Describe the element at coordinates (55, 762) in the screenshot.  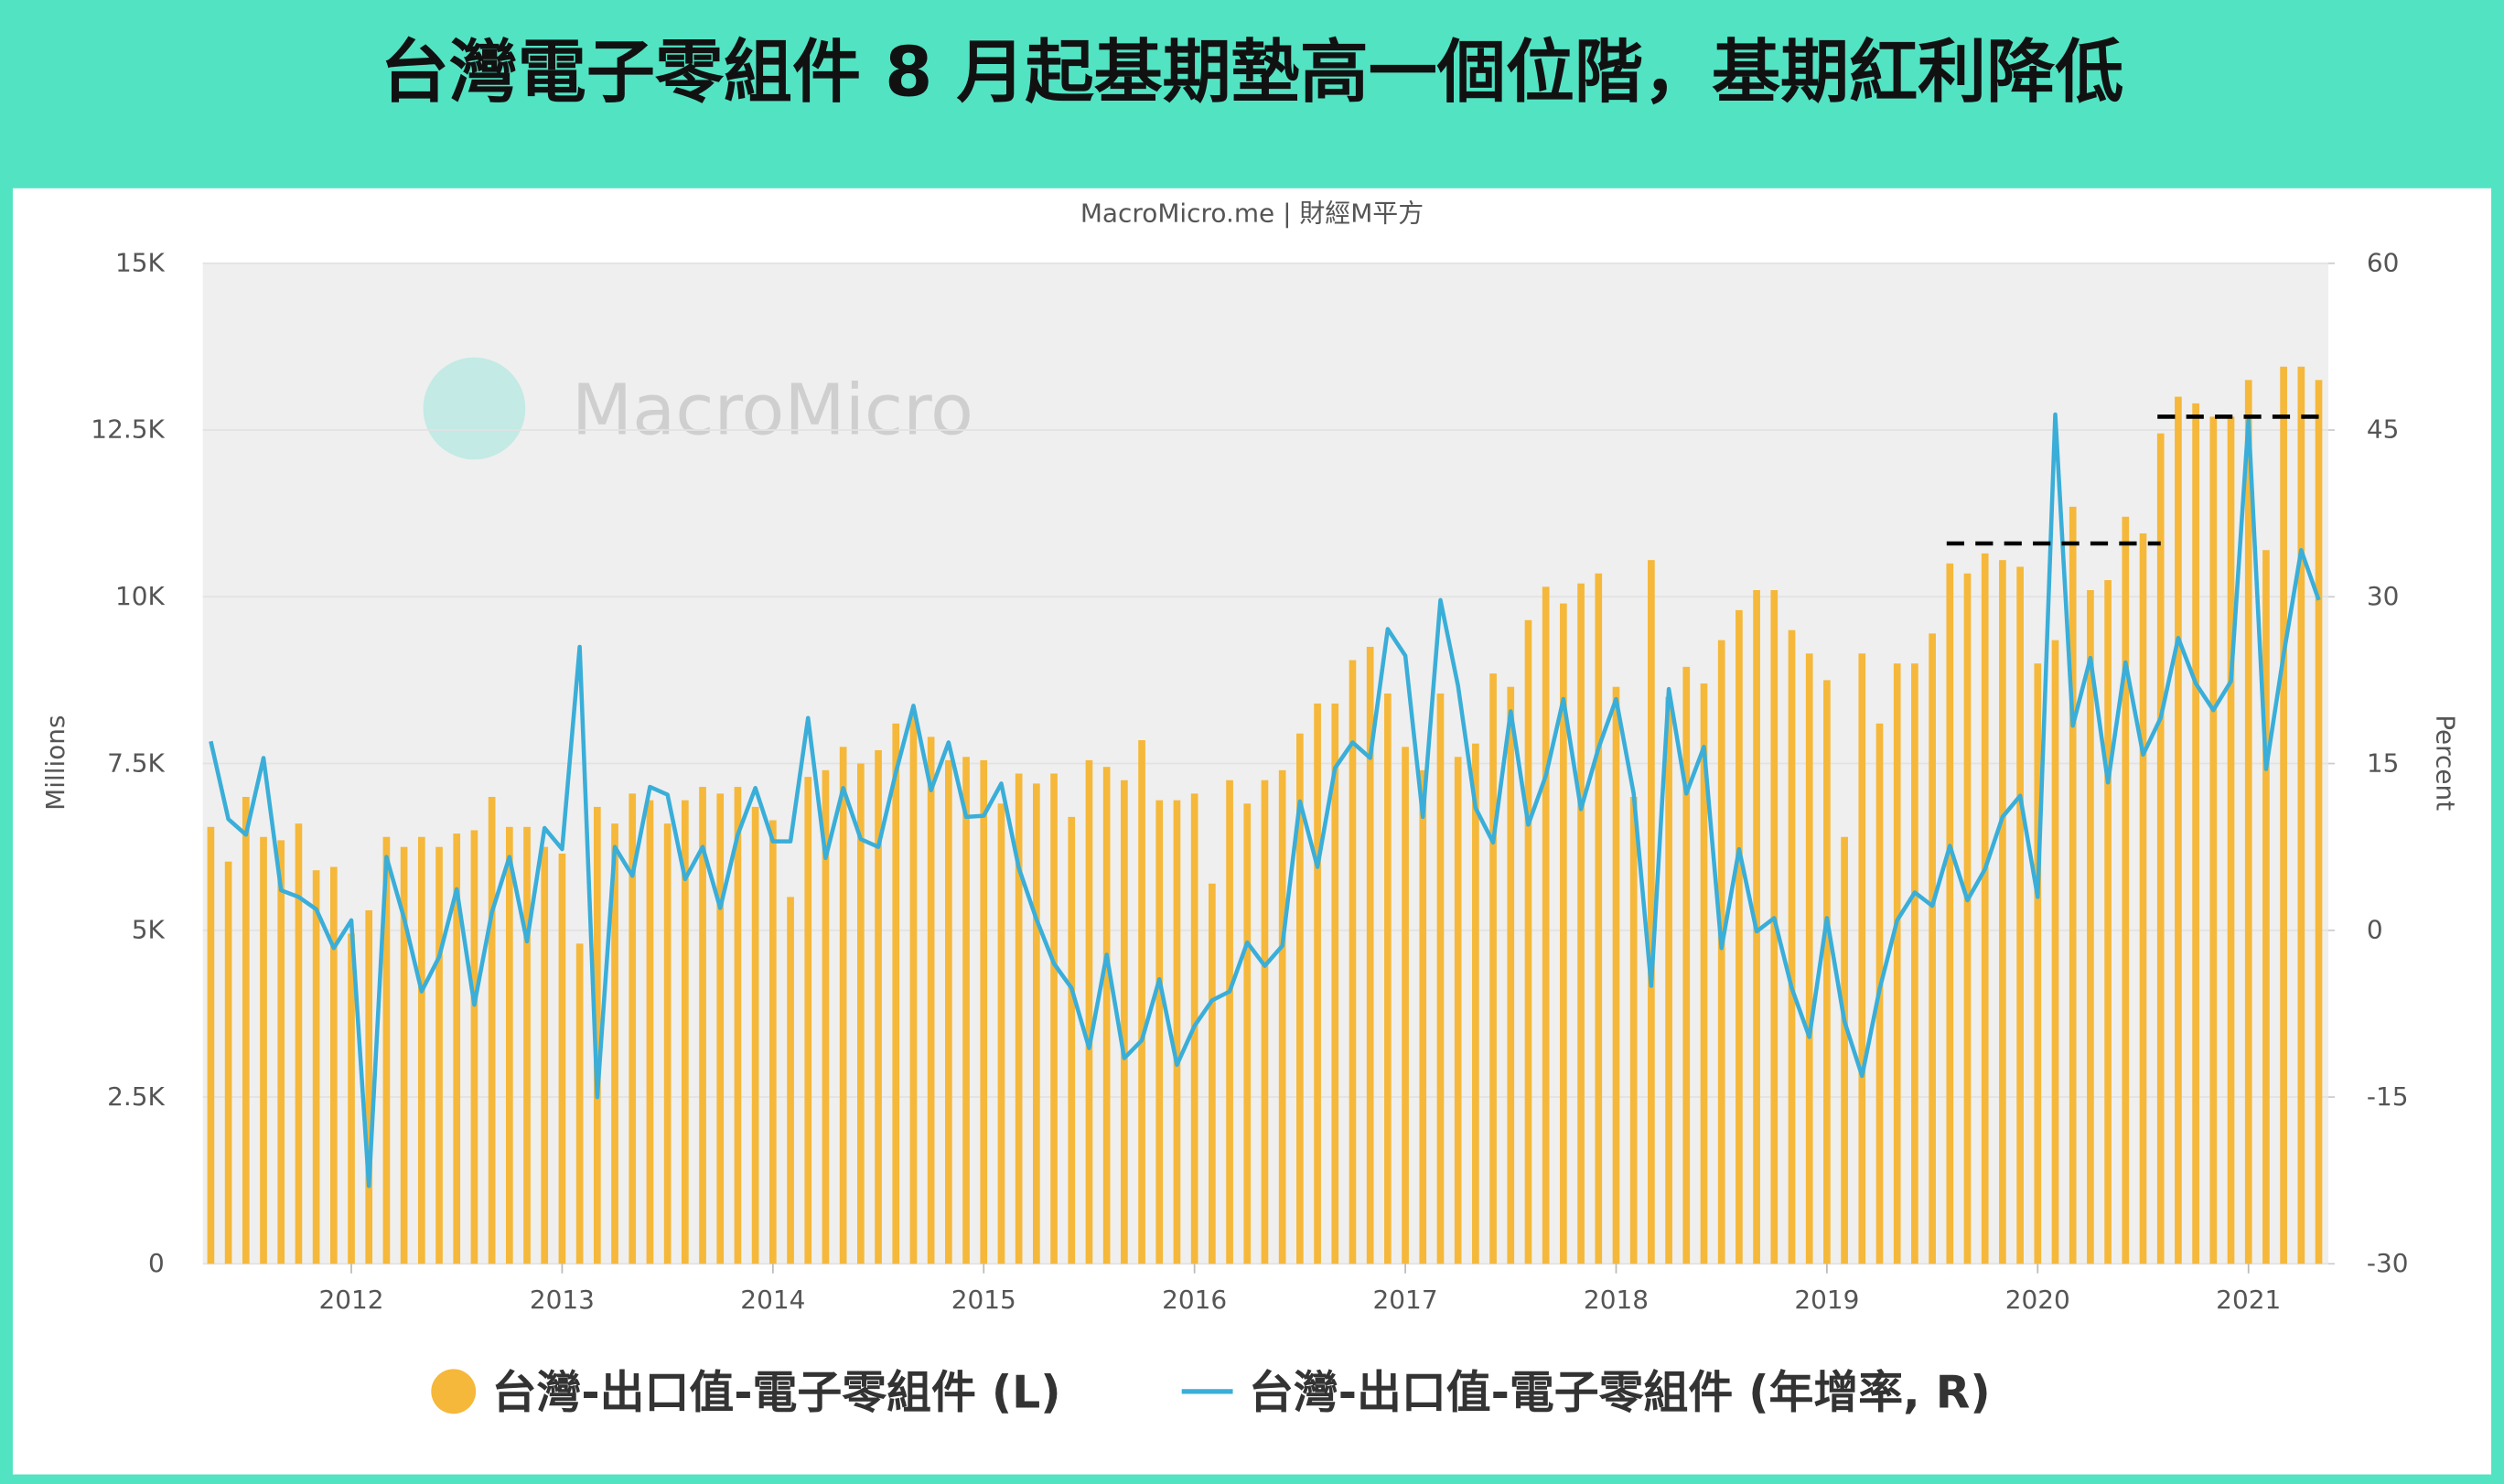
I see `y-axis-title: Millions` at that location.